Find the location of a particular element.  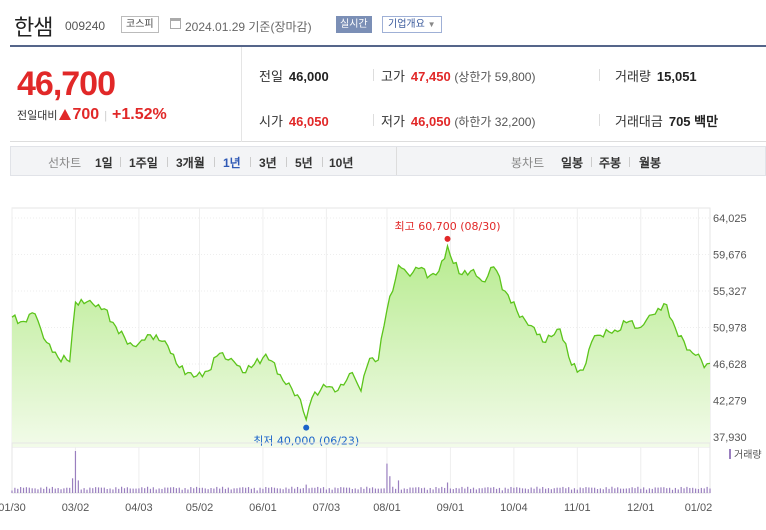

tab-3year: 3년 is located at coordinates (268, 163).